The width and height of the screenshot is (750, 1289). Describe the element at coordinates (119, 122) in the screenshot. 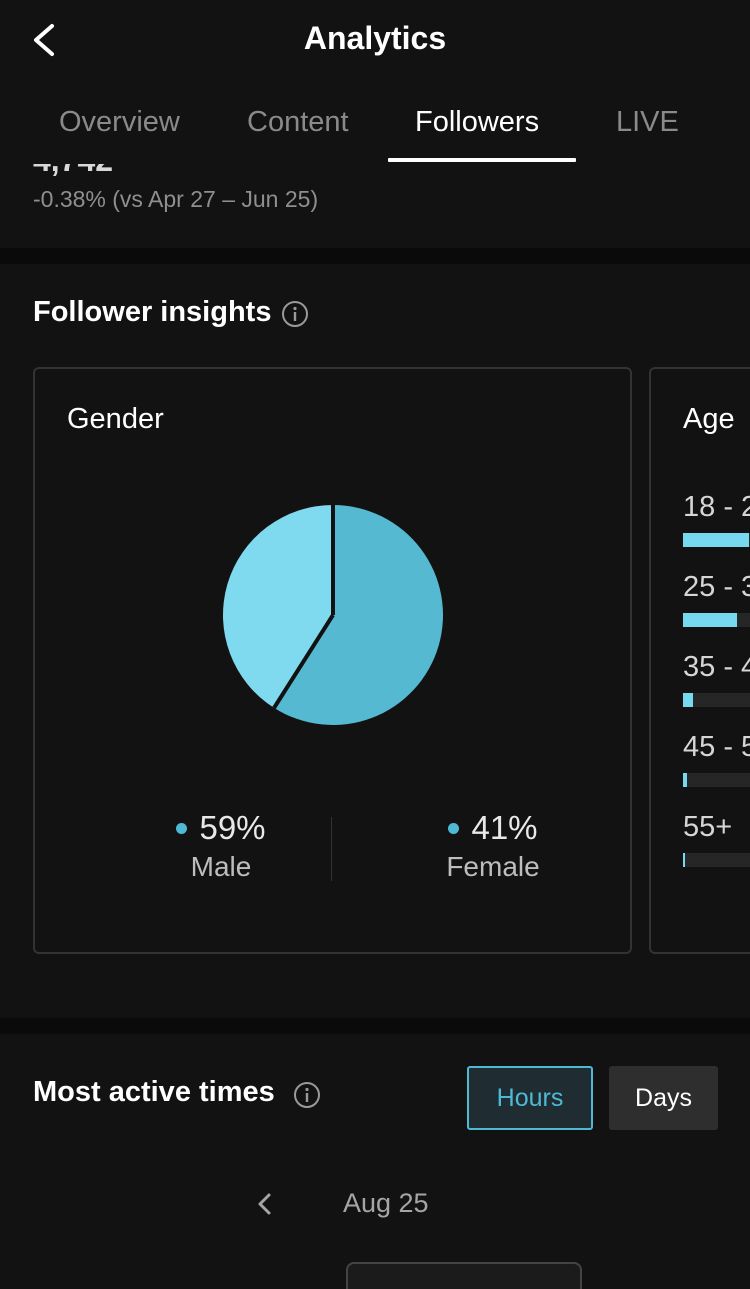

I see `tab-overview: Overview` at that location.